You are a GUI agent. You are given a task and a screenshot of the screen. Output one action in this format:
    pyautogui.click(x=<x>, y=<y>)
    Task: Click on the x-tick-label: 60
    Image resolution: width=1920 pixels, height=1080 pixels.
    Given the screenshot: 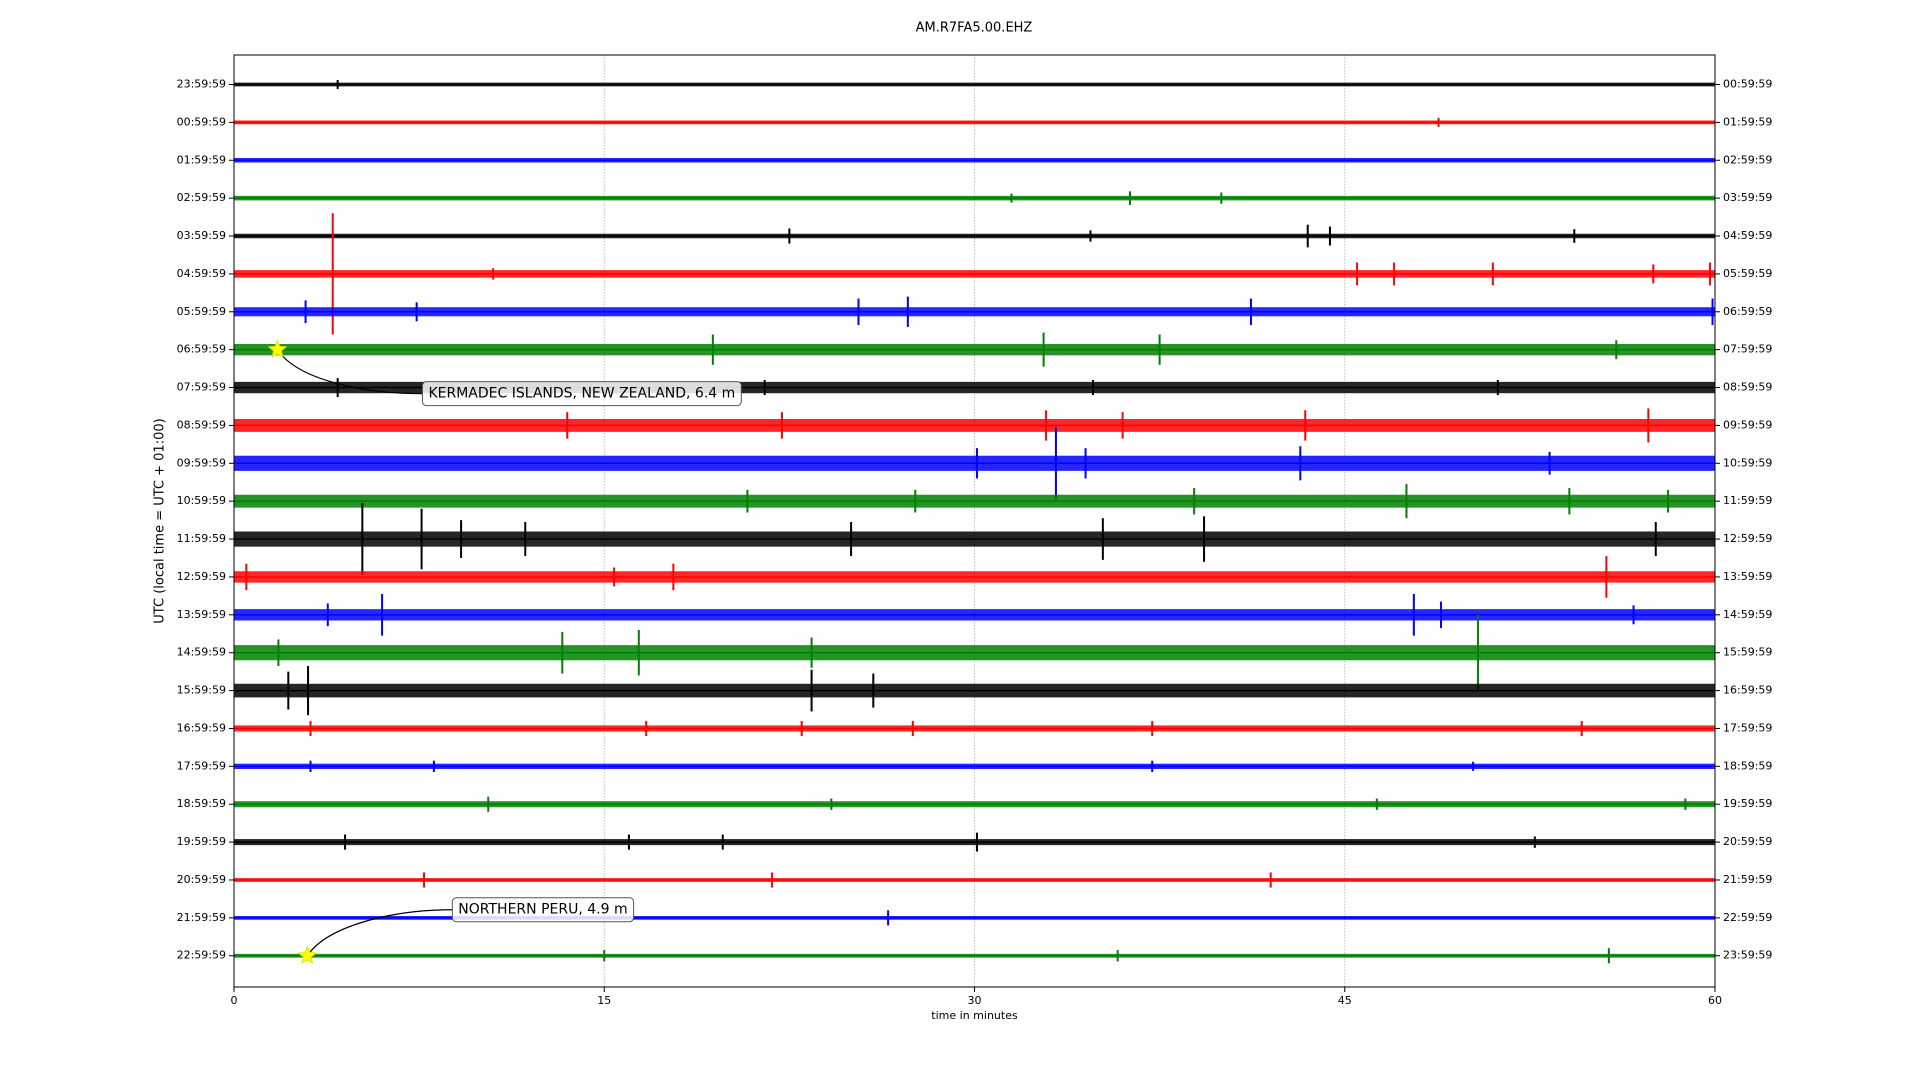 What is the action you would take?
    pyautogui.click(x=1715, y=1000)
    